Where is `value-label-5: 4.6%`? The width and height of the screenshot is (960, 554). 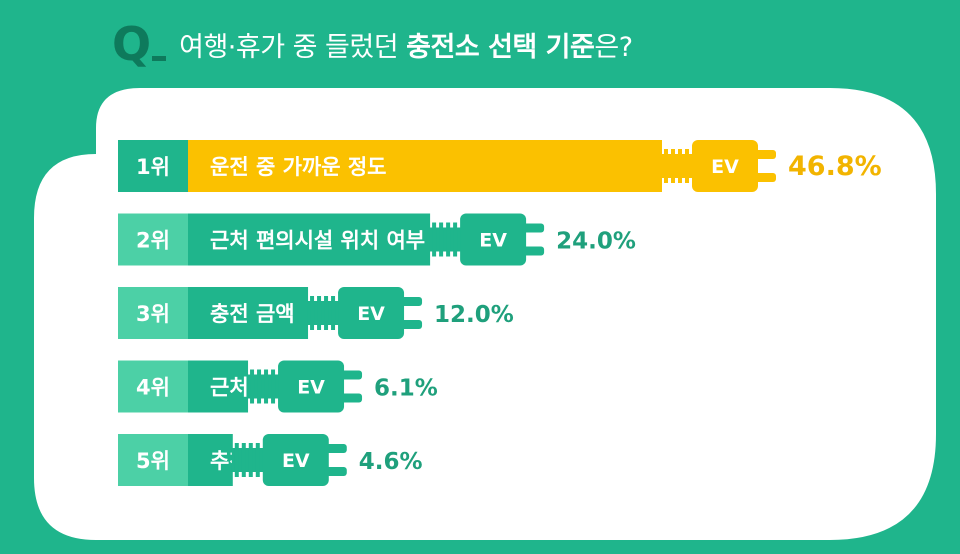
value-label-5: 4.6% is located at coordinates (391, 462).